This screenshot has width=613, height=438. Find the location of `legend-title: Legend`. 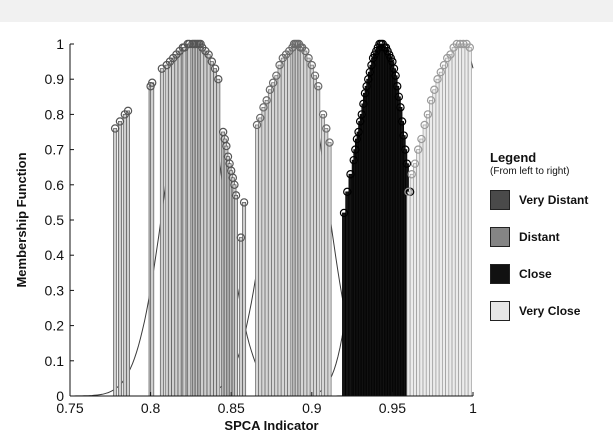

legend-title: Legend is located at coordinates (513, 157).